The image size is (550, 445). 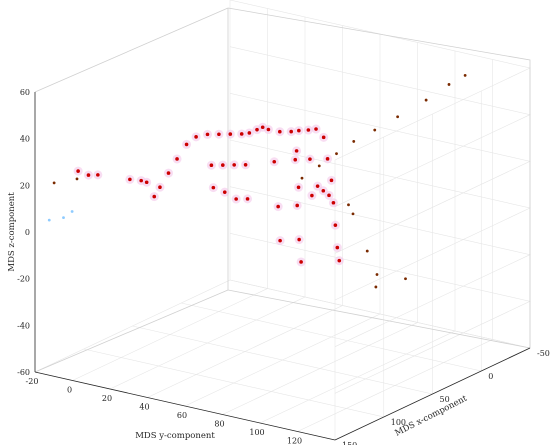 I want to click on floor-back-edge-y, so click(x=379, y=319).